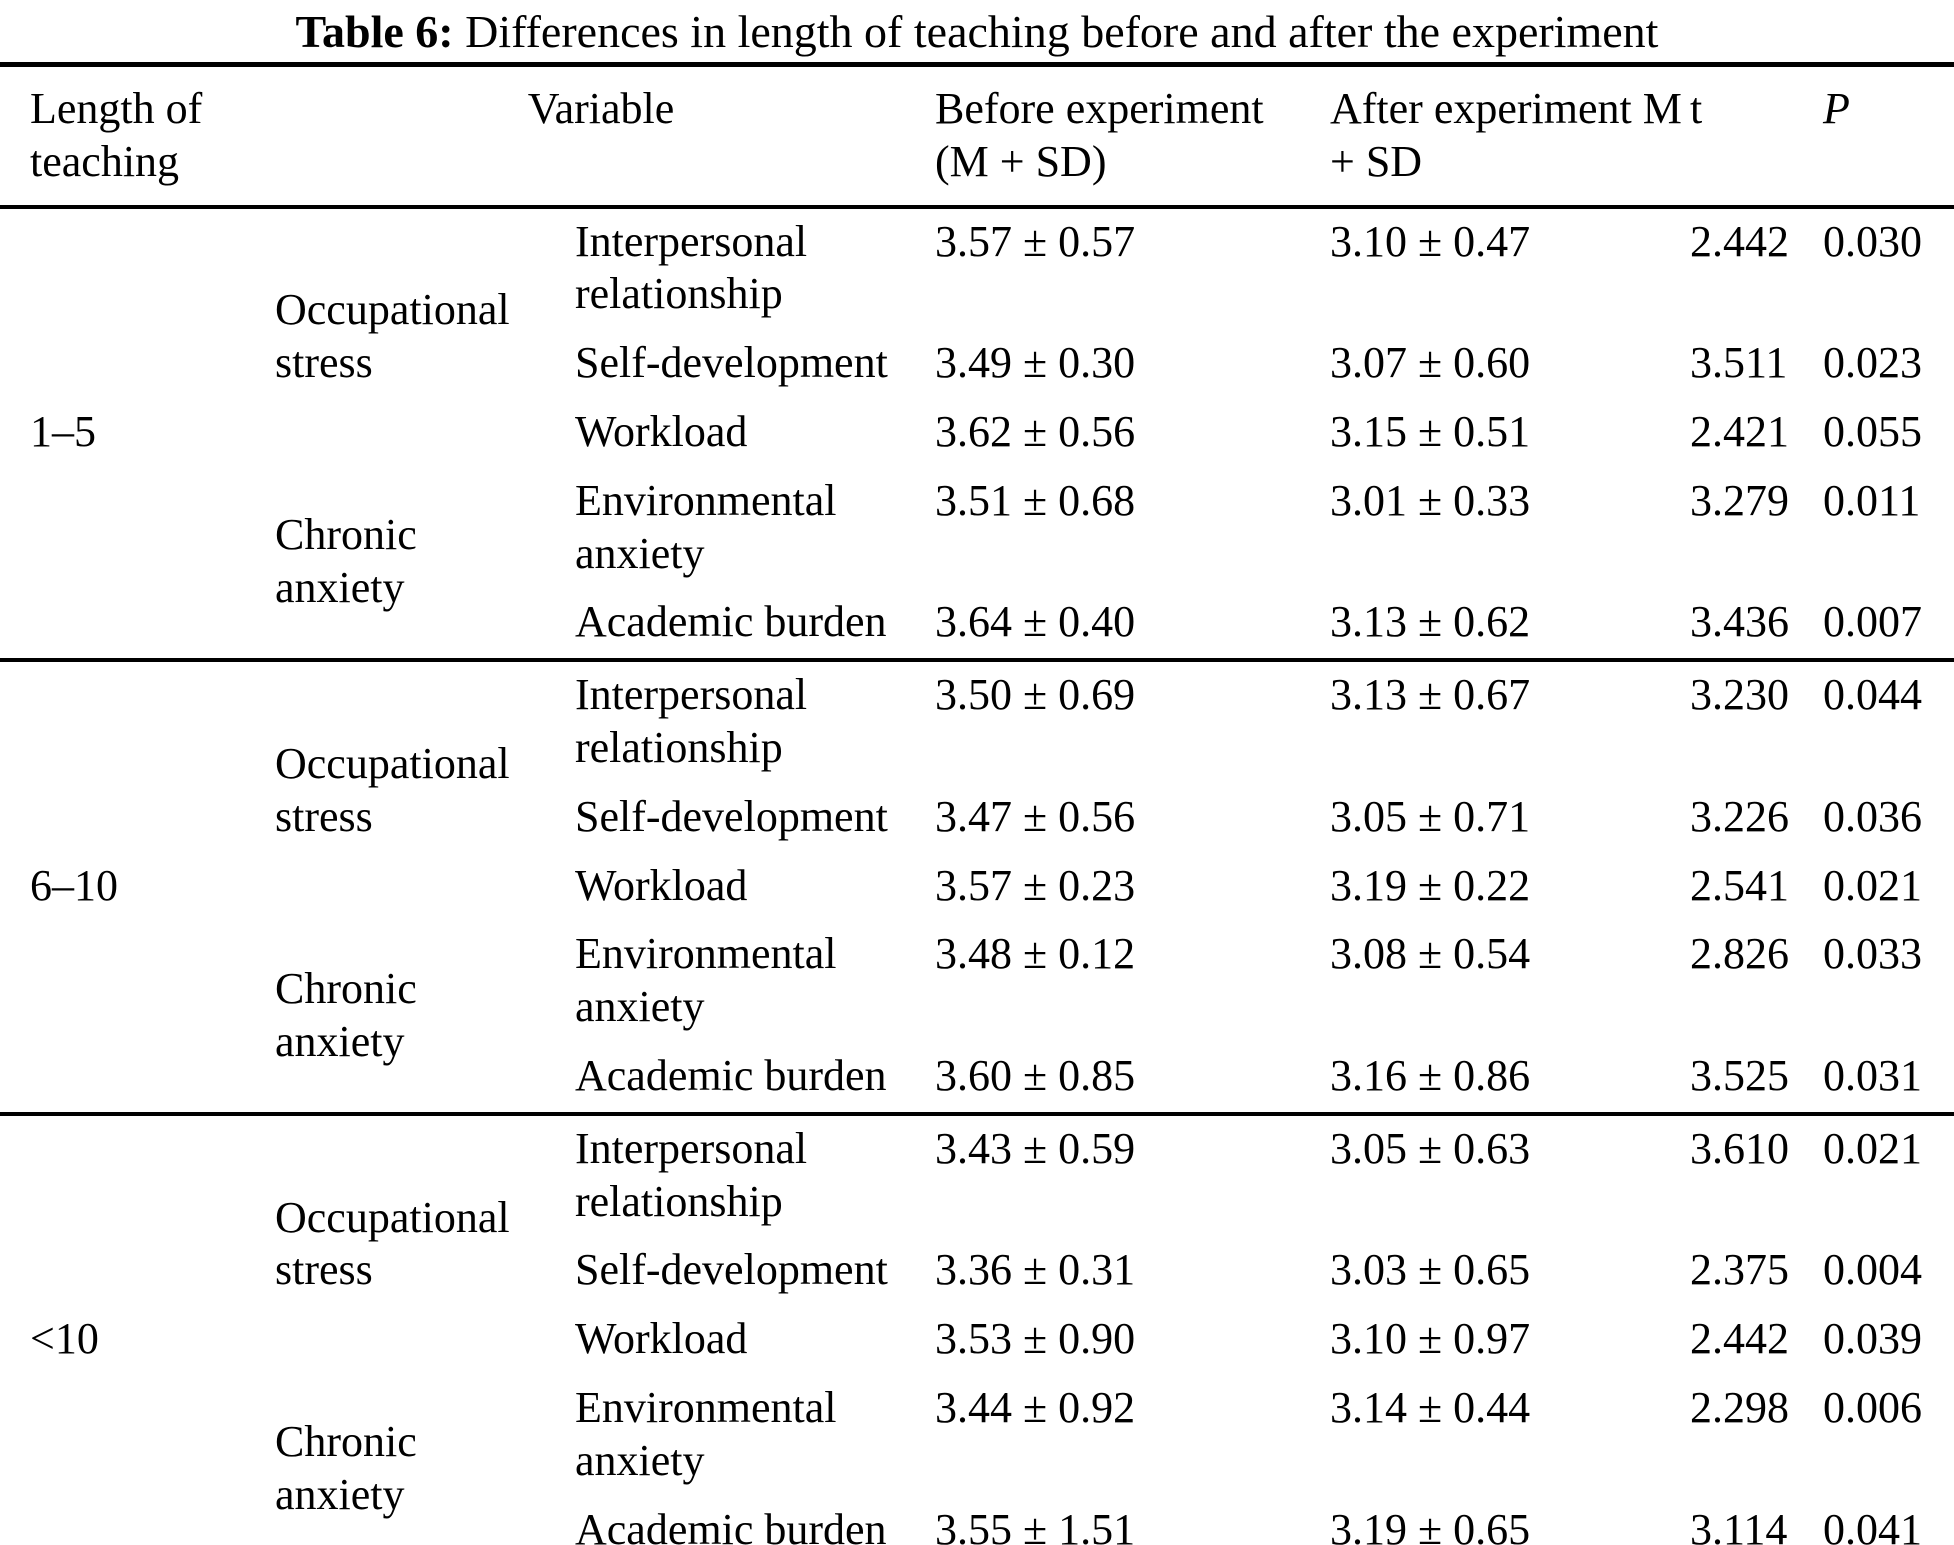 Image resolution: width=1954 pixels, height=1545 pixels. What do you see at coordinates (1430, 1524) in the screenshot?
I see `after-cell: 3.19 ± 0.65` at bounding box center [1430, 1524].